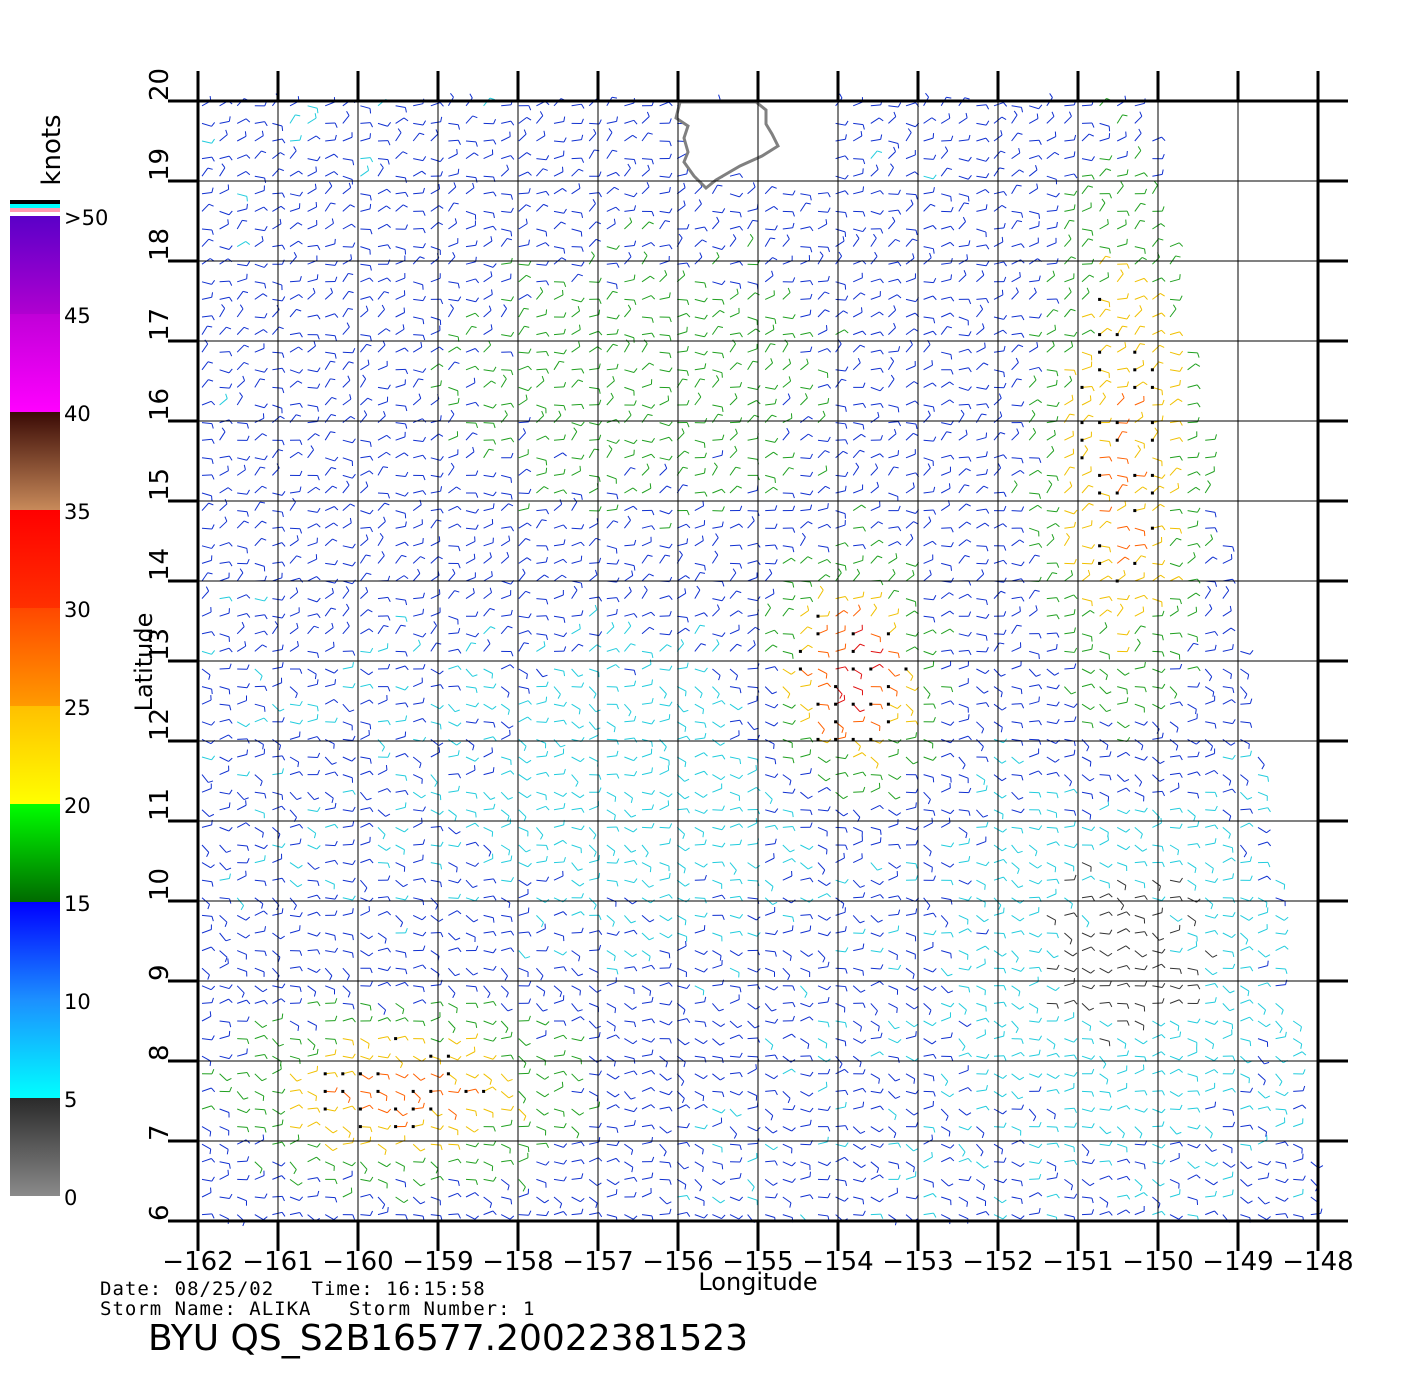  Describe the element at coordinates (70, 1100) in the screenshot. I see `colorbar-tick-label: 5` at that location.